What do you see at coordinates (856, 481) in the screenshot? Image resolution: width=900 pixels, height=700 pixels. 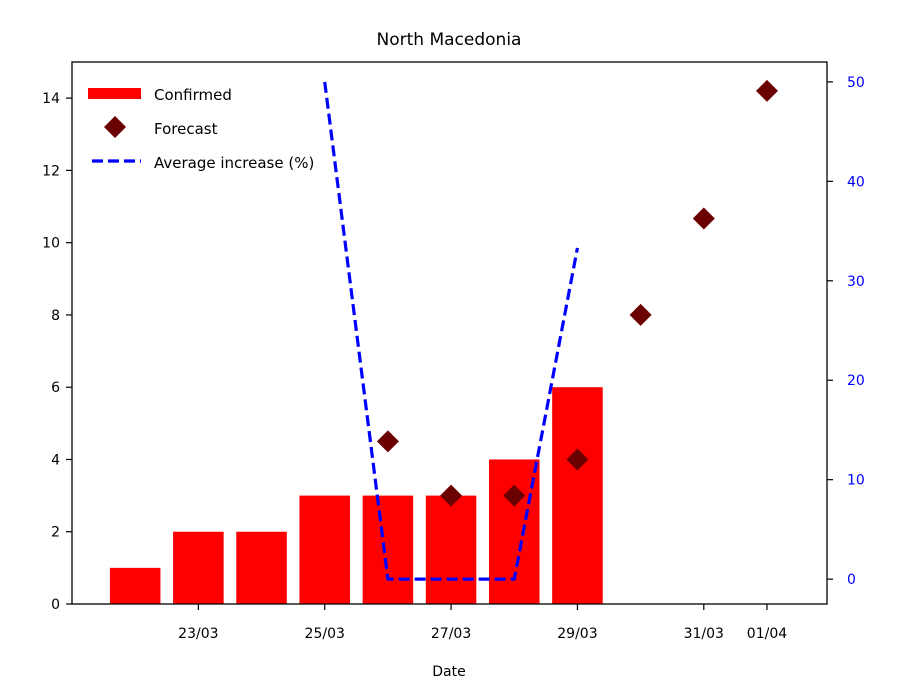 I see `y2-tick-label: 10` at bounding box center [856, 481].